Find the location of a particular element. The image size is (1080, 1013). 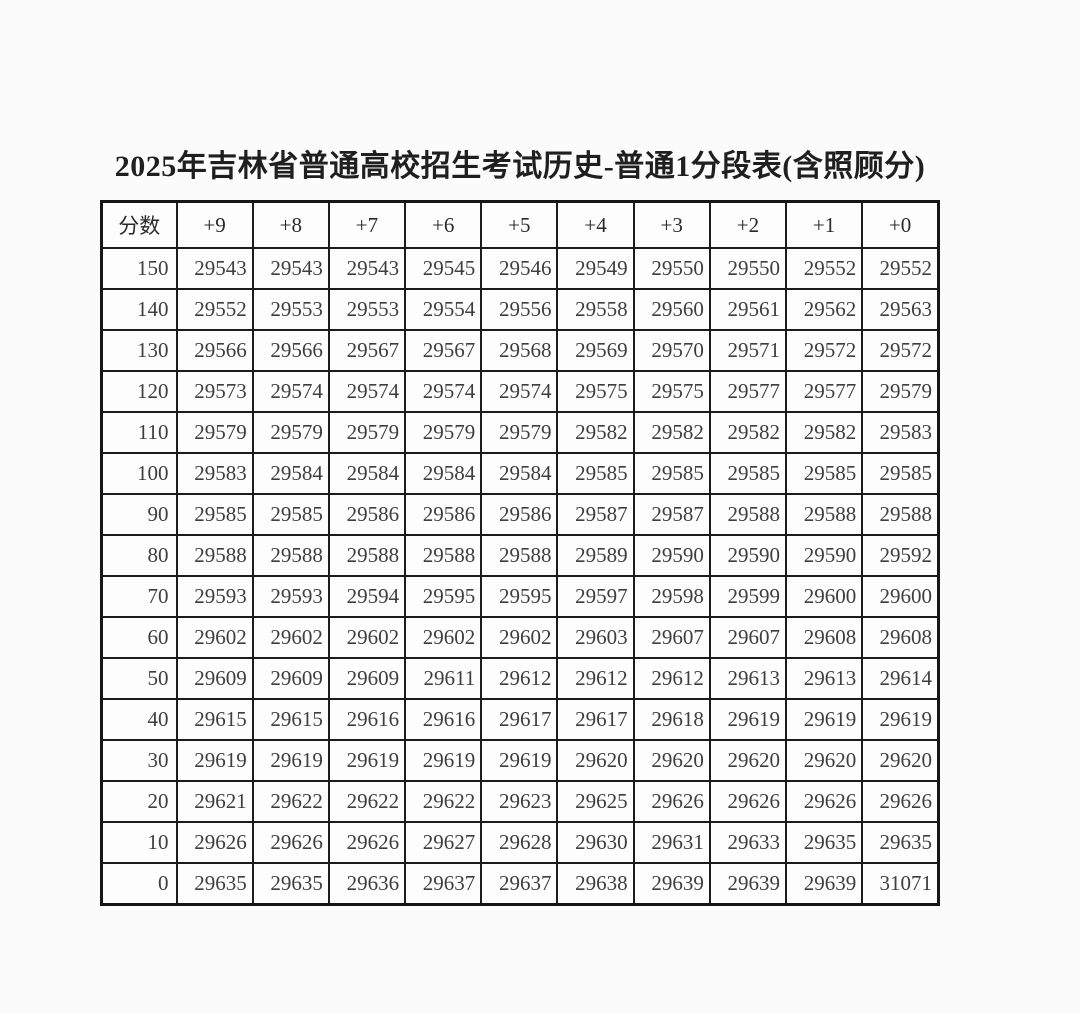

value-cell: 29625 is located at coordinates (595, 801).